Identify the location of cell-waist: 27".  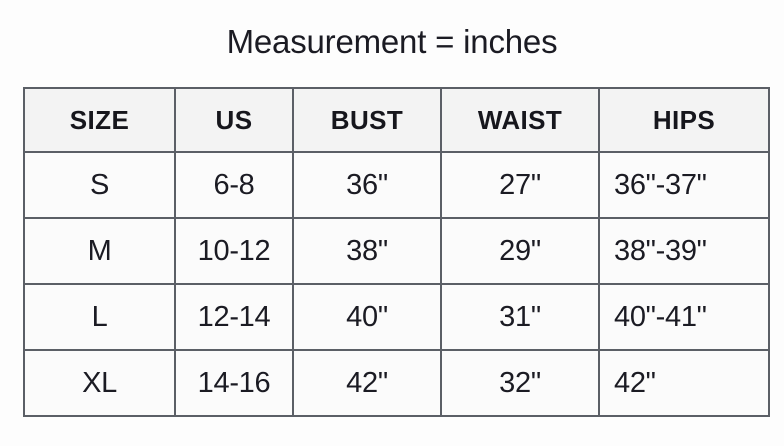
(520, 185).